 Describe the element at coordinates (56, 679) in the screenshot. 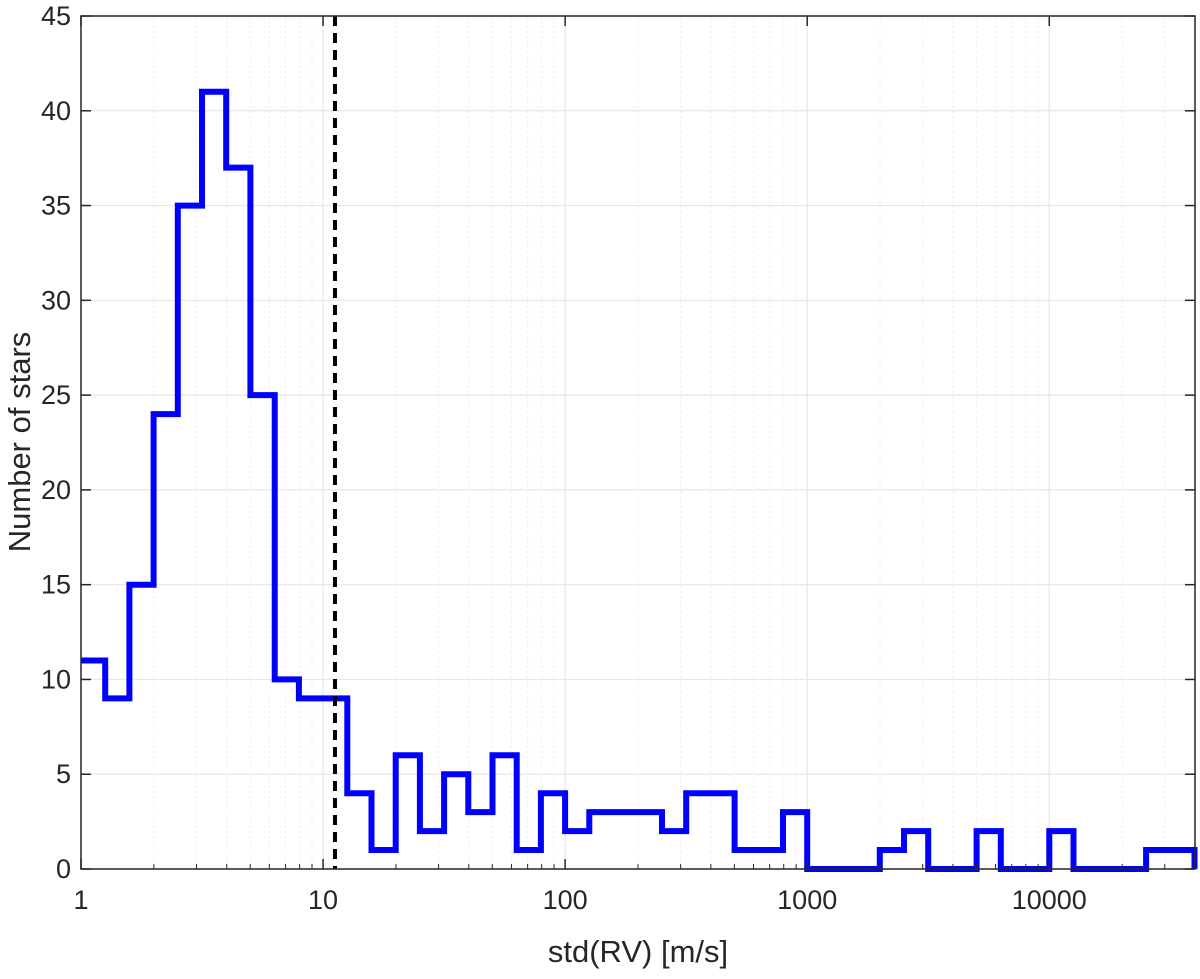

I see `y-tick-label: 10` at that location.